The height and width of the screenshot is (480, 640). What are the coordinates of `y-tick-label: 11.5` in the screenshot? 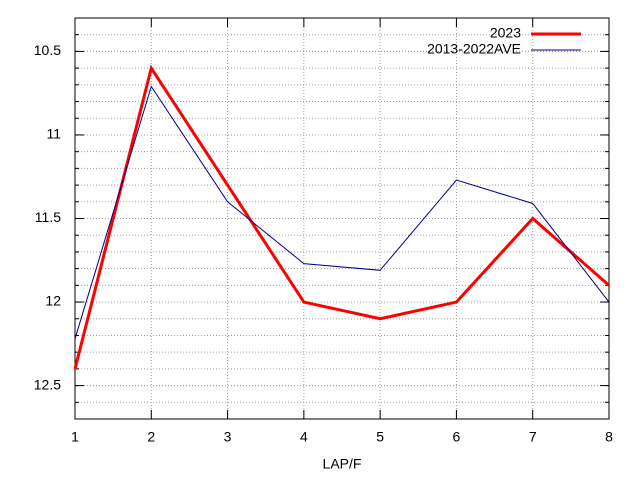 It's located at (48, 217).